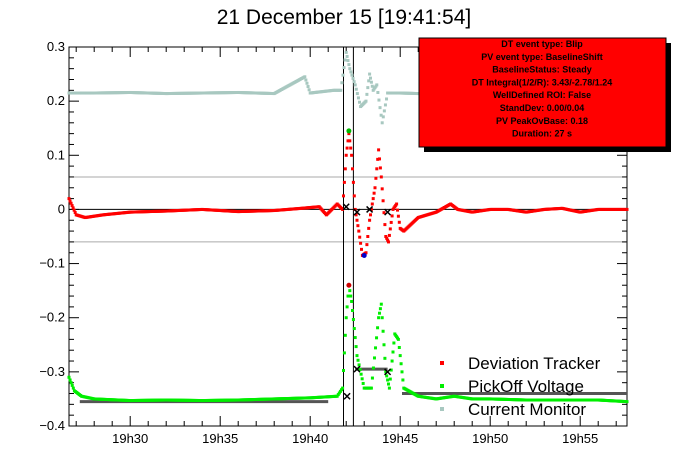 Image resolution: width=696 pixels, height=472 pixels. Describe the element at coordinates (52, 317) in the screenshot. I see `y-tick-label: −0.2` at that location.